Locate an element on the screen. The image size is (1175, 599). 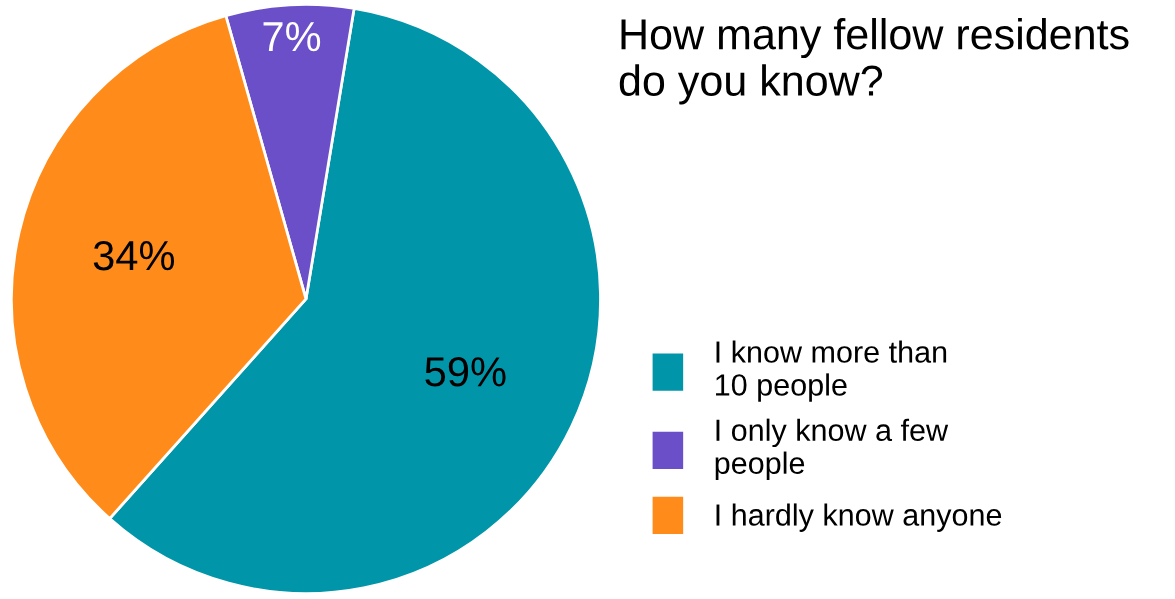
data-label: 59% is located at coordinates (465, 372).